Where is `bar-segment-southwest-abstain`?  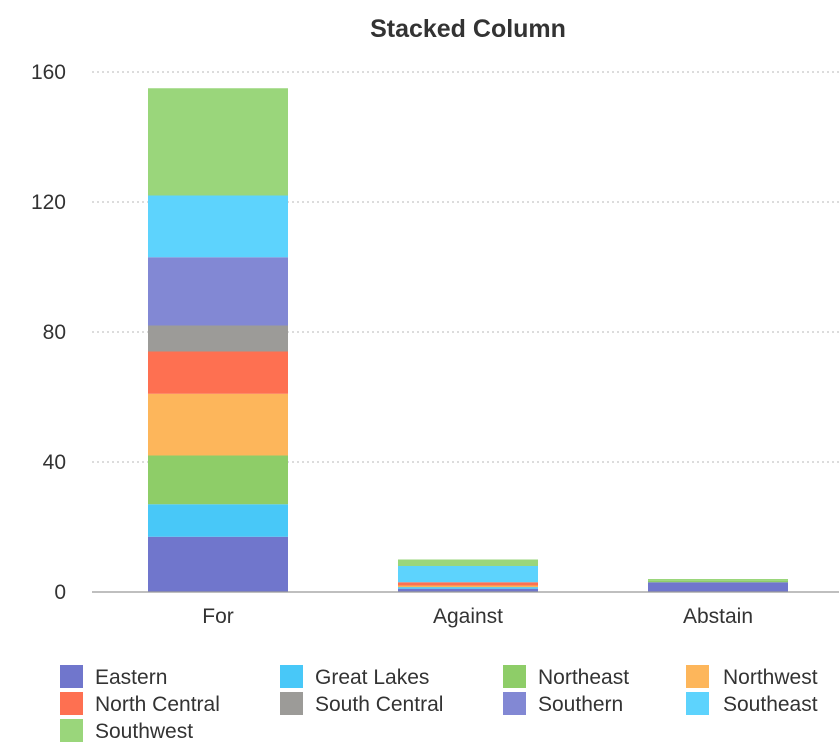 bar-segment-southwest-abstain is located at coordinates (718, 580).